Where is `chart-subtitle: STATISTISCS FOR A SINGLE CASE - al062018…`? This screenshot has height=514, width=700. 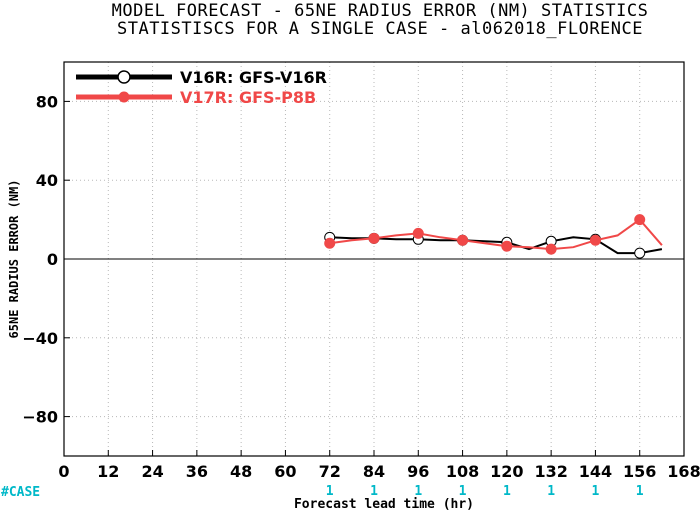
chart-subtitle: STATISTISCS FOR A SINGLE CASE - al062018… is located at coordinates (379, 29).